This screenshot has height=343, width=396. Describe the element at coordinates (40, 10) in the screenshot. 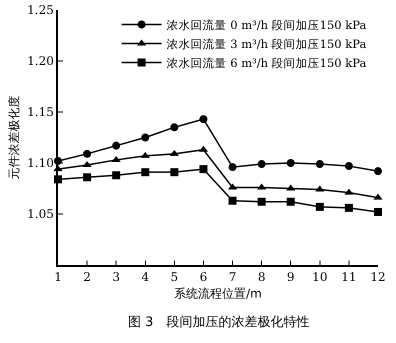

I see `y-tick-label: 1.25` at that location.